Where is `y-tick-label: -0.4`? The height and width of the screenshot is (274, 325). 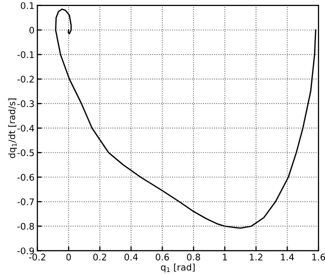
y-tick-label: -0.4 is located at coordinates (25, 128).